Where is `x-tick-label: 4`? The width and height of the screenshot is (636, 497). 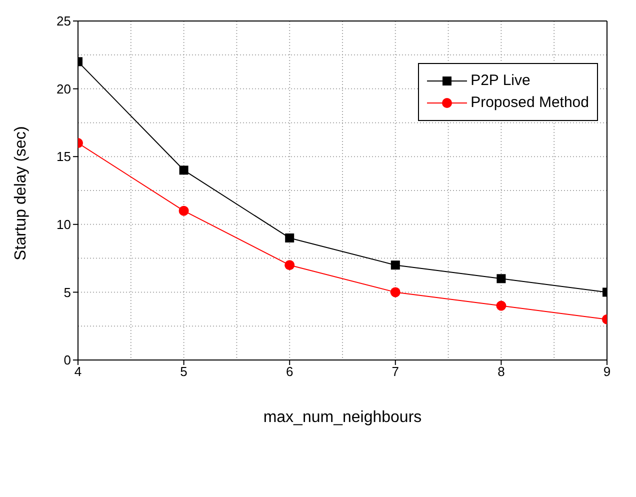
x-tick-label: 4 is located at coordinates (78, 372).